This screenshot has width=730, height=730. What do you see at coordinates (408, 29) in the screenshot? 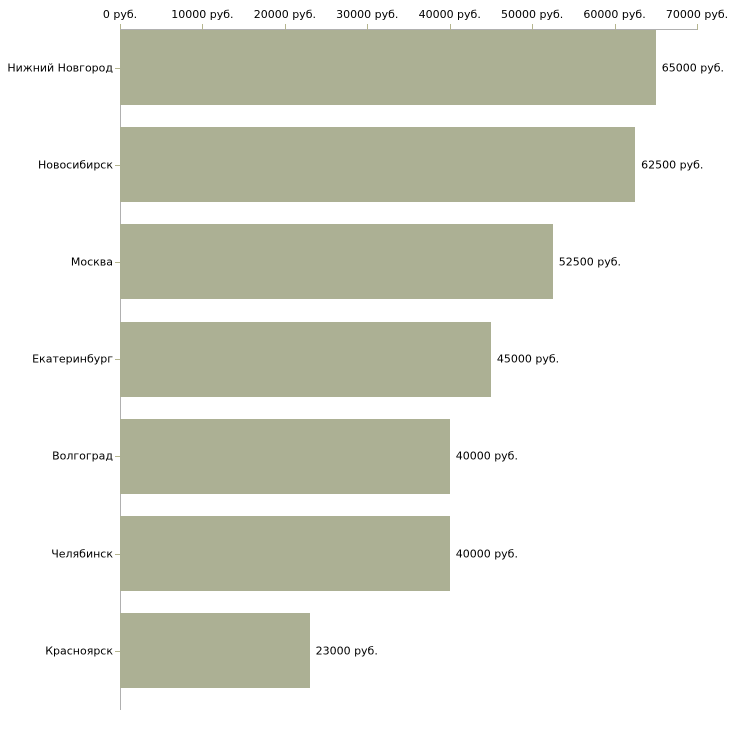
I see `x-axis-line` at bounding box center [408, 29].